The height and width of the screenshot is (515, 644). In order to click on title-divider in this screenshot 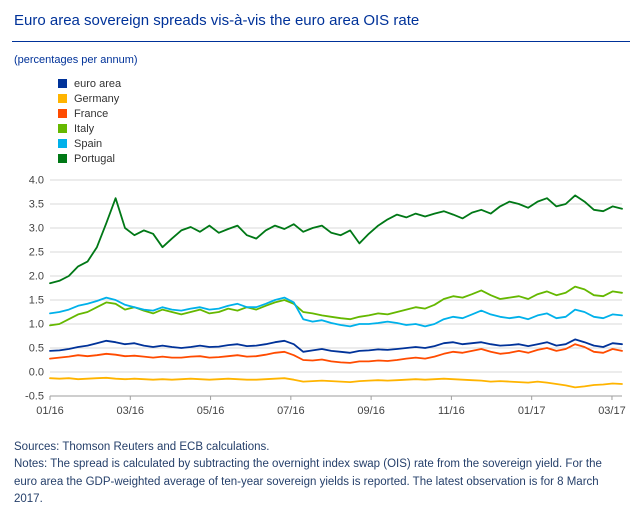, I will do `click(321, 41)`.